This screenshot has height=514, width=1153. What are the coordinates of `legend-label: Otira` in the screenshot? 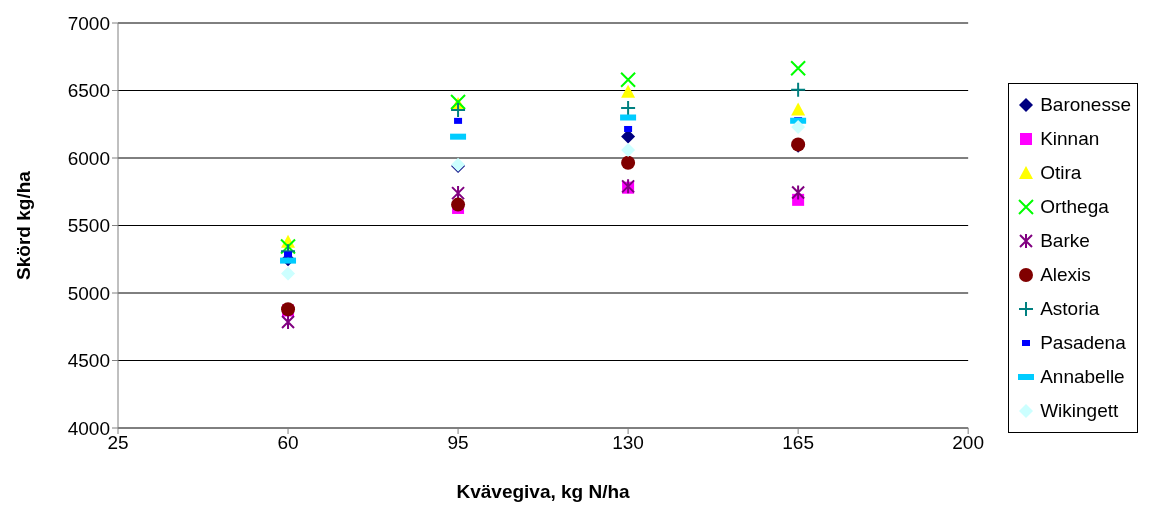 It's located at (1061, 173).